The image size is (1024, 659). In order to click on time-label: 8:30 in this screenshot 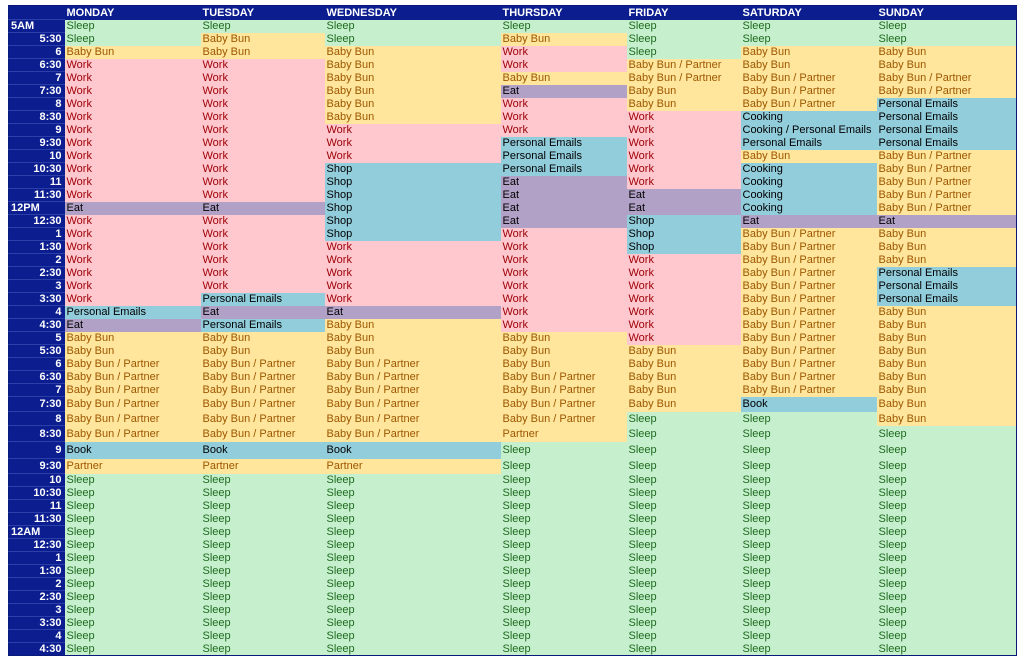, I will do `click(36, 433)`.